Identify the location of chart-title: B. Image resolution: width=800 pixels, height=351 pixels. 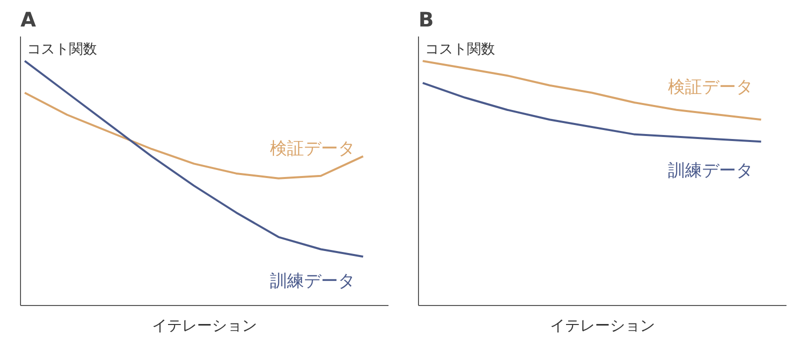
(426, 20).